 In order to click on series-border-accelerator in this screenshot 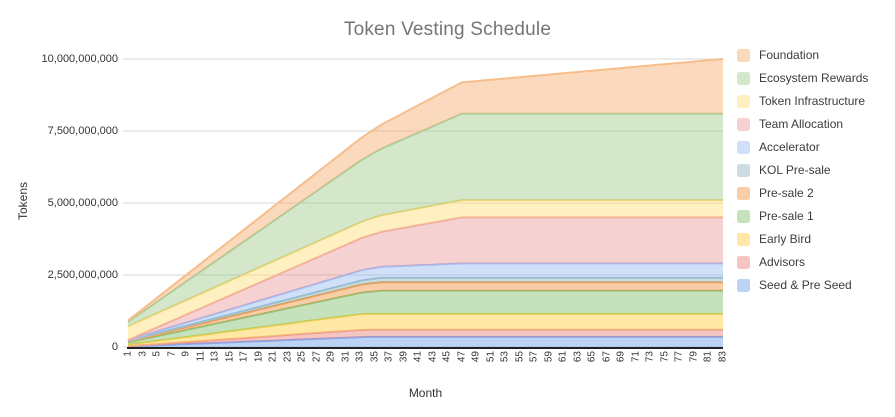, I will do `click(425, 302)`.